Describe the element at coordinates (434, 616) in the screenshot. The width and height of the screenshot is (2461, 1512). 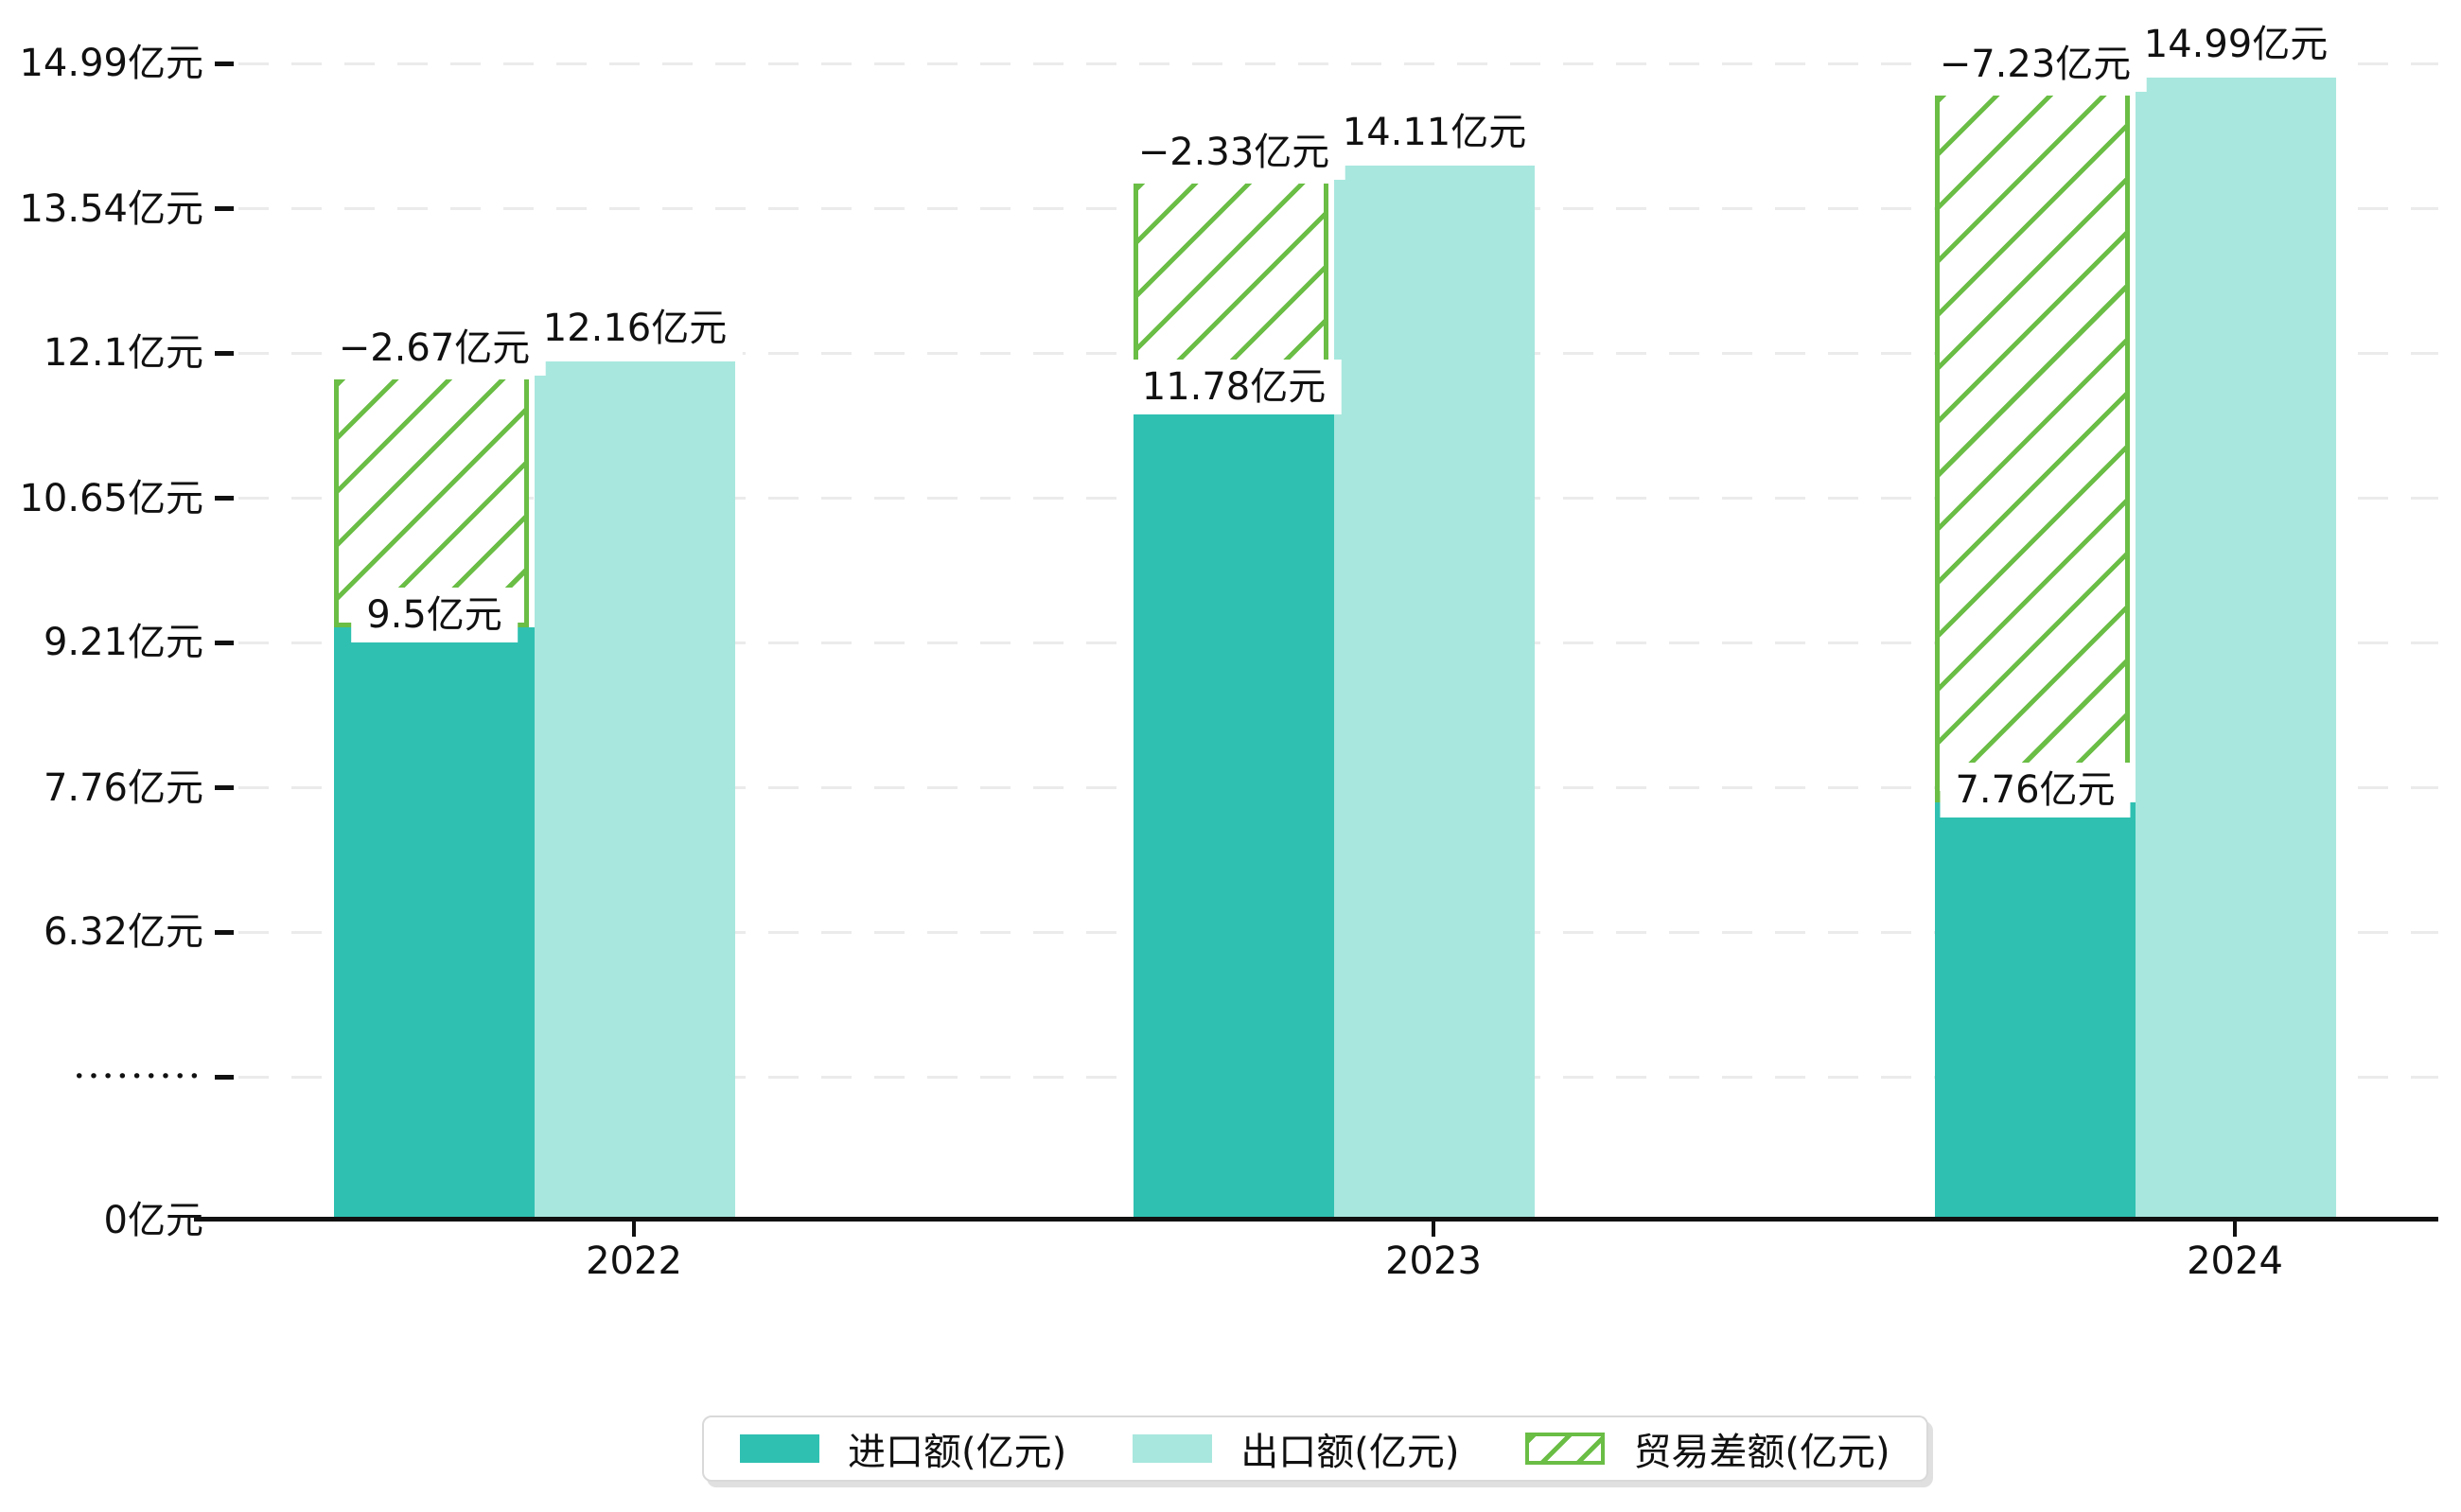
I see `import-value-label: 9.5亿元` at that location.